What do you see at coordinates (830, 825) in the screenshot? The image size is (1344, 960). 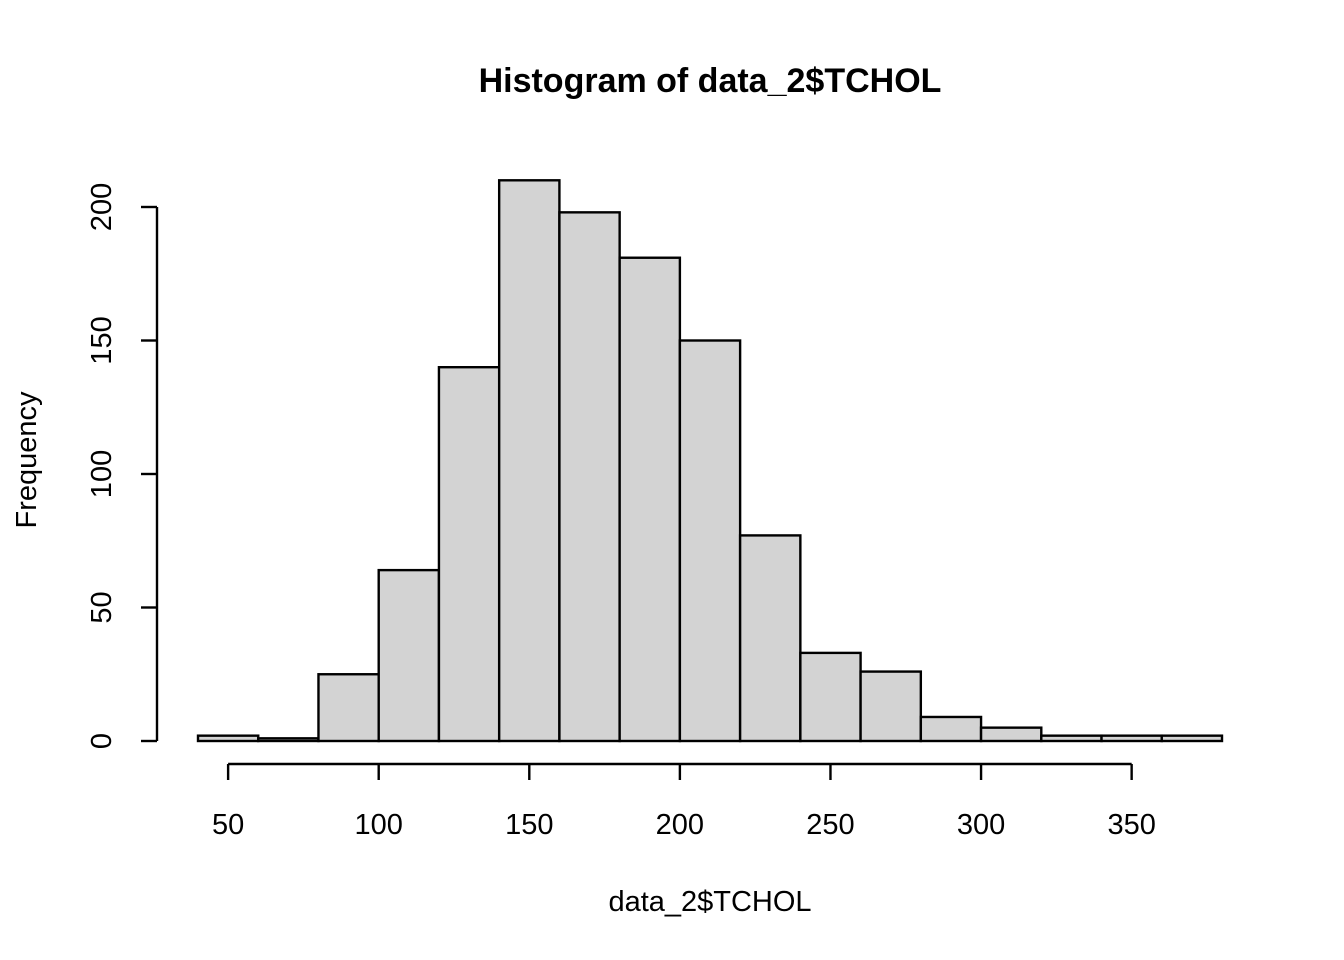 I see `x-tick-label: 250` at bounding box center [830, 825].